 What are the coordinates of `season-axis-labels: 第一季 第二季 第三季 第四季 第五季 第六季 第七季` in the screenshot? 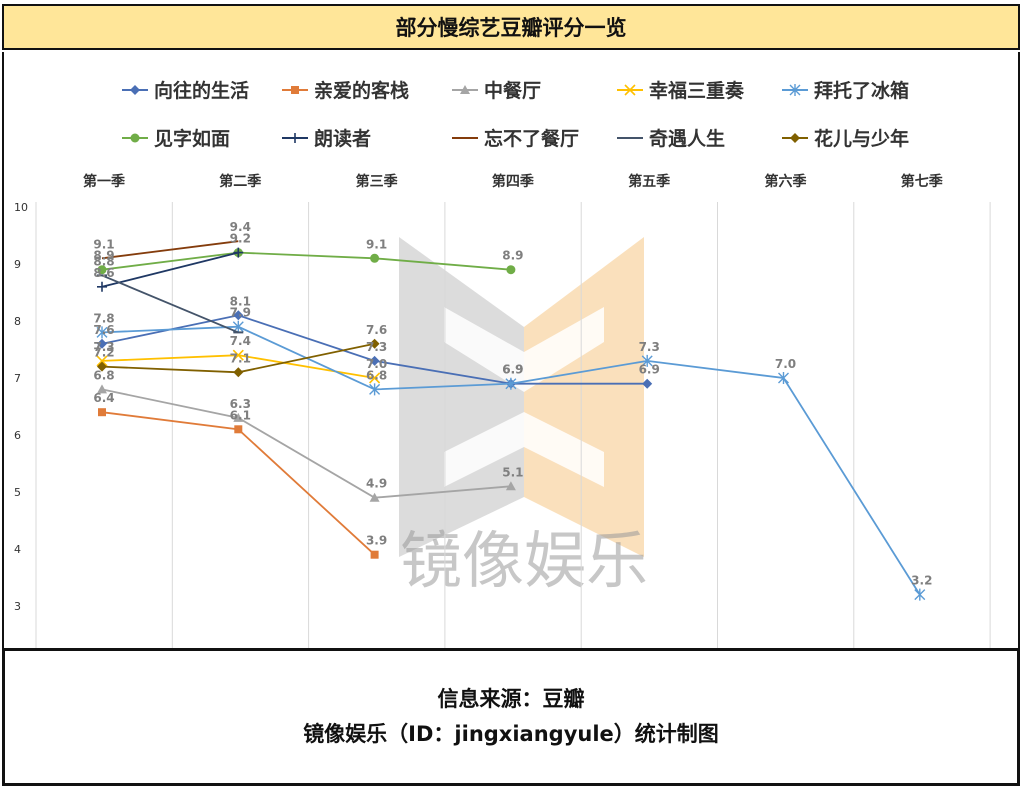 It's located at (513, 181).